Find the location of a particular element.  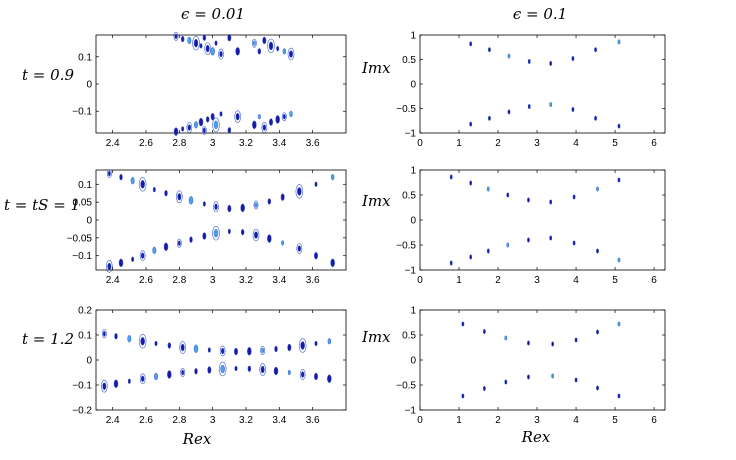

x-tick-label: 0 is located at coordinates (420, 280).